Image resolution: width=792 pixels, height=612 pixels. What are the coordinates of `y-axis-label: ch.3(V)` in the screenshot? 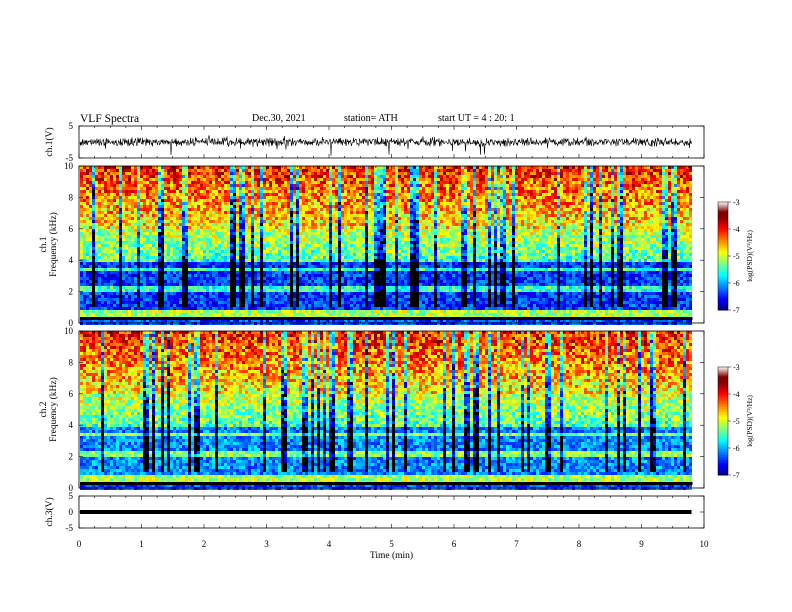 It's located at (49, 511).